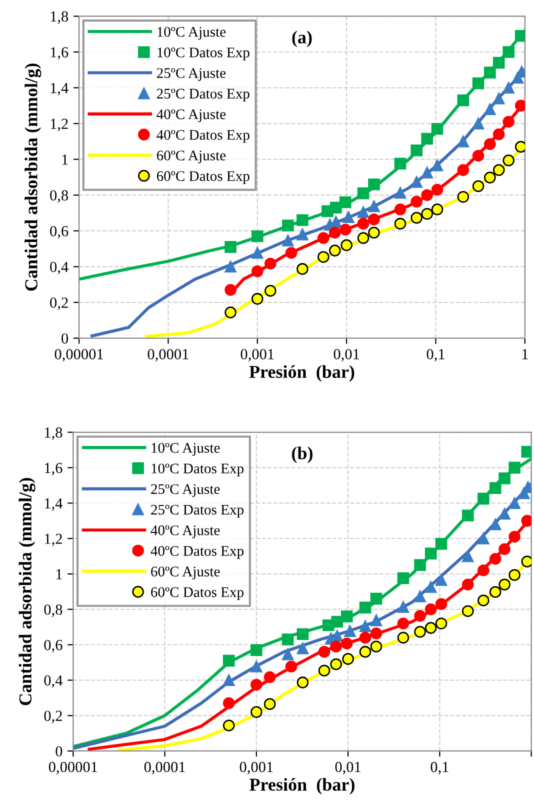 The height and width of the screenshot is (811, 534). Describe the element at coordinates (302, 39) in the screenshot. I see `annotation: (a)` at that location.